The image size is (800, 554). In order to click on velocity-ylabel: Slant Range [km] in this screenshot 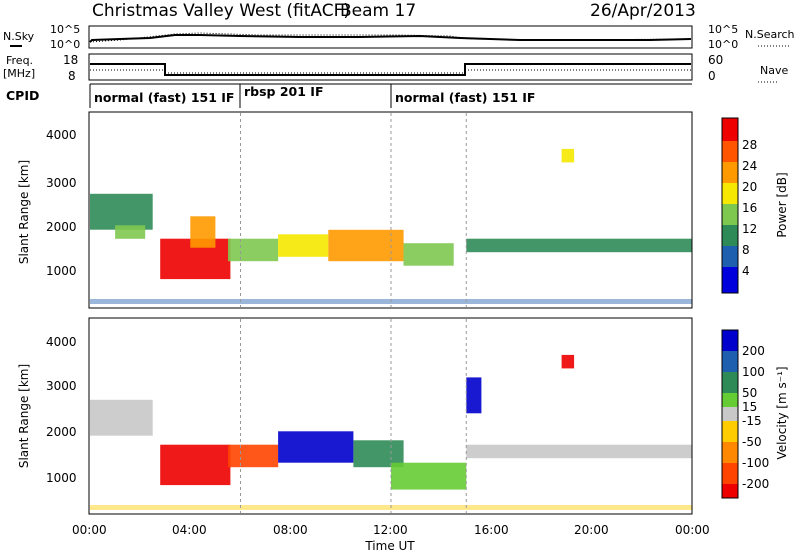, I will do `click(24, 416)`.